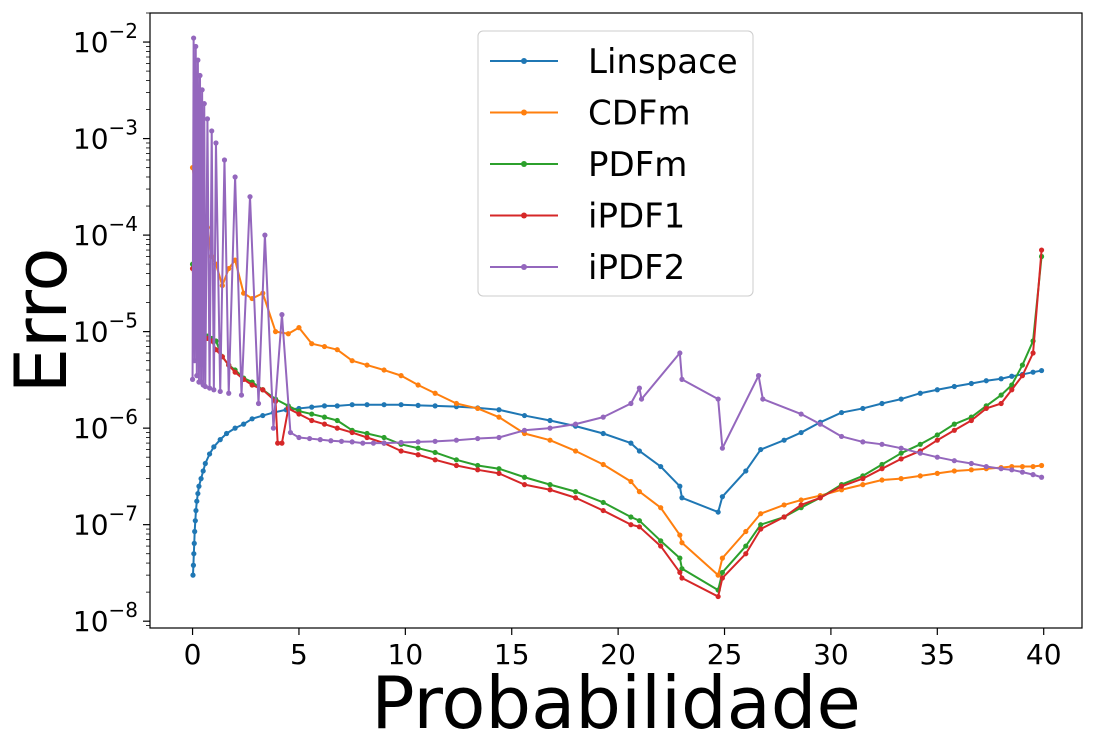 The image size is (1094, 750). What do you see at coordinates (937, 654) in the screenshot?
I see `x-tick-label: 35` at bounding box center [937, 654].